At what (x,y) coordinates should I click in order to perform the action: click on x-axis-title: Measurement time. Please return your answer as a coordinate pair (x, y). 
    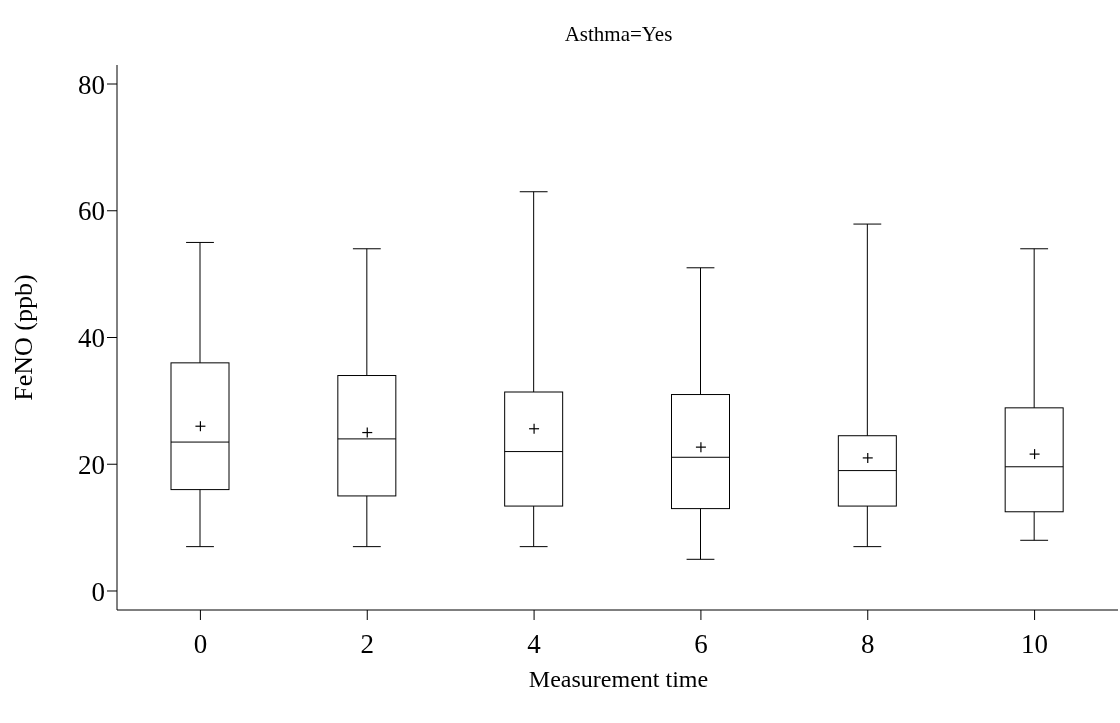
    Looking at the image, I should click on (618, 679).